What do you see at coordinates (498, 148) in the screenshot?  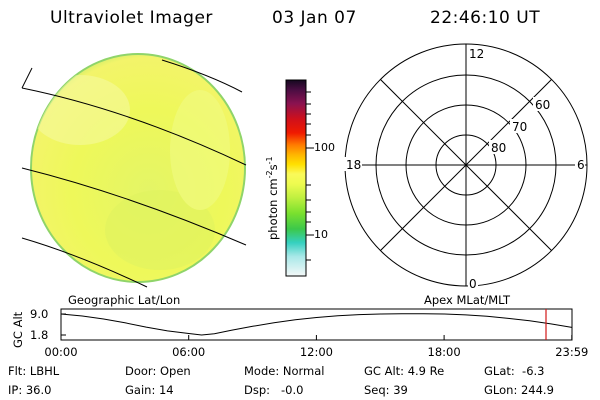 I see `mlat-label-80: 80` at bounding box center [498, 148].